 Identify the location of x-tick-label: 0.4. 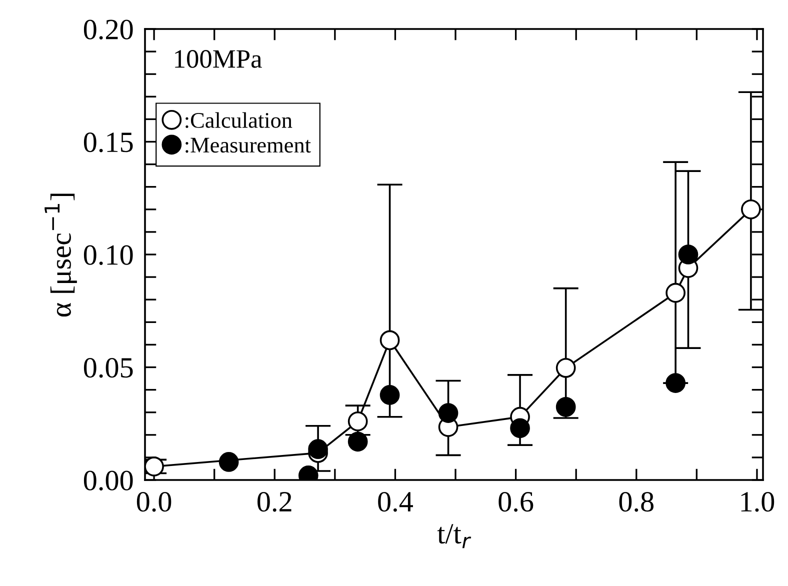
(395, 502).